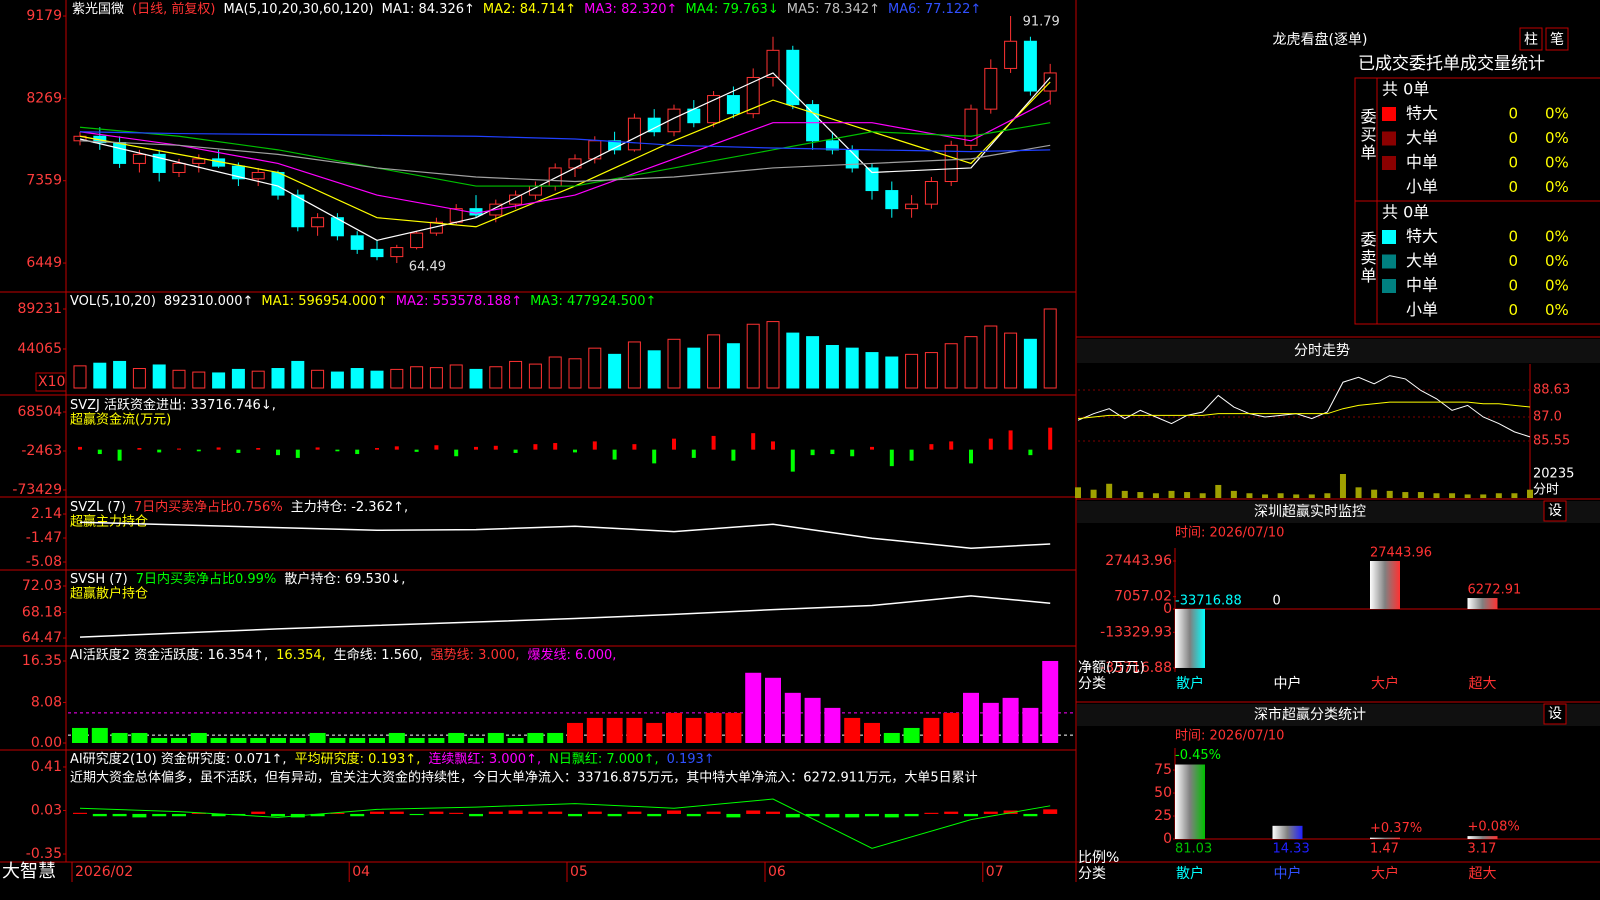 The width and height of the screenshot is (1600, 900). What do you see at coordinates (109, 594) in the screenshot?
I see `sub-header: 超赢散户持仓` at bounding box center [109, 594].